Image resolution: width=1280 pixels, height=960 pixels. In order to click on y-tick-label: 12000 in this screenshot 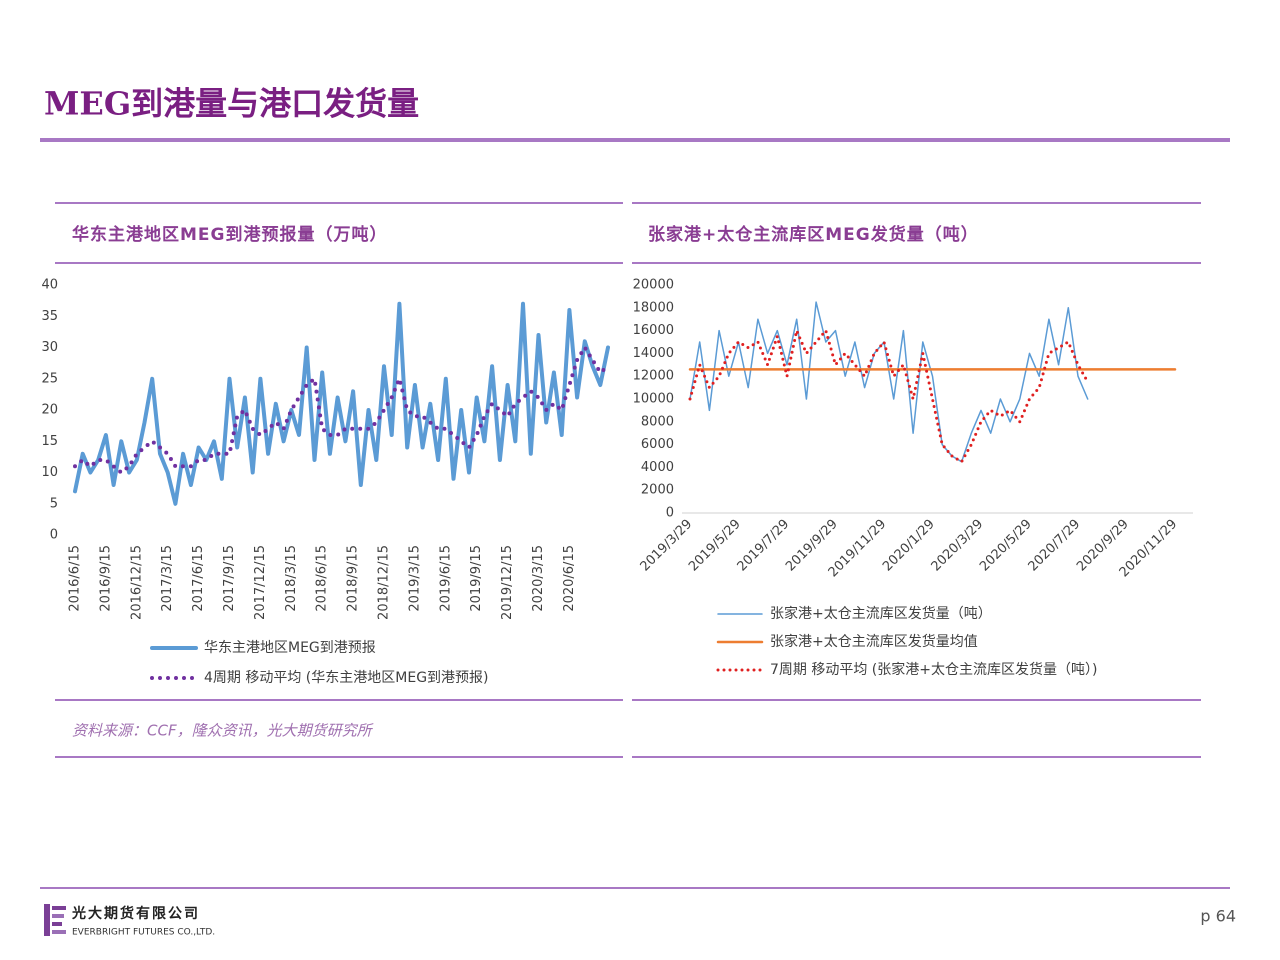, I will do `click(653, 376)`.